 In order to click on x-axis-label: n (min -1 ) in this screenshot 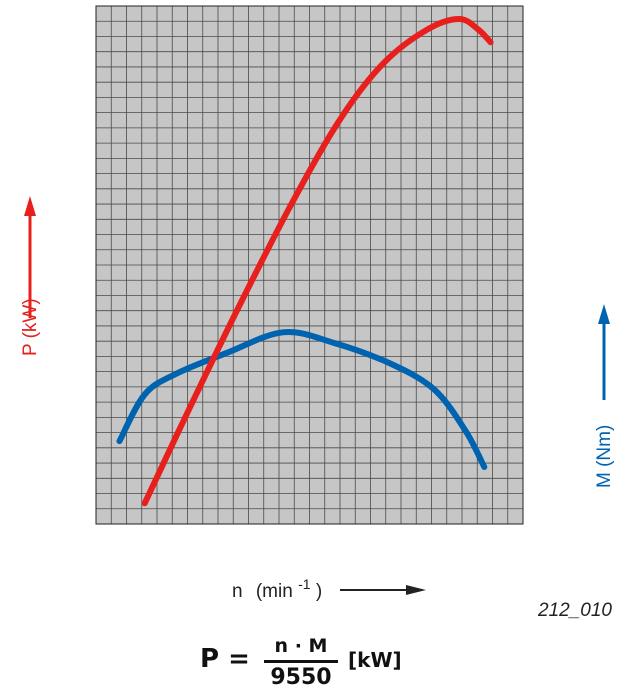, I will do `click(277, 587)`.